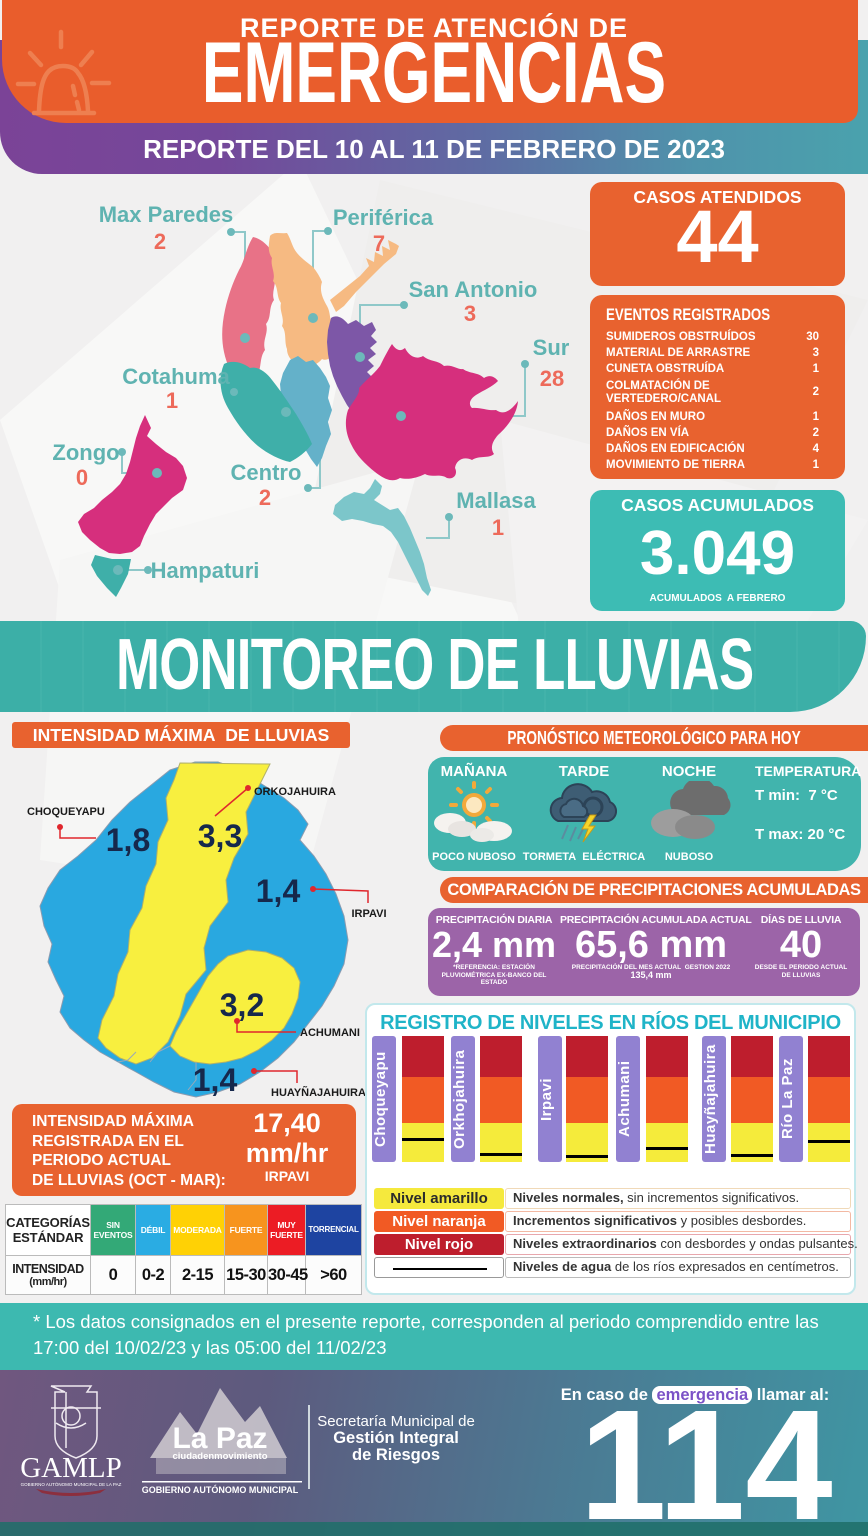 This screenshot has width=868, height=1536. I want to click on svg-text: Sur, so click(551, 347).